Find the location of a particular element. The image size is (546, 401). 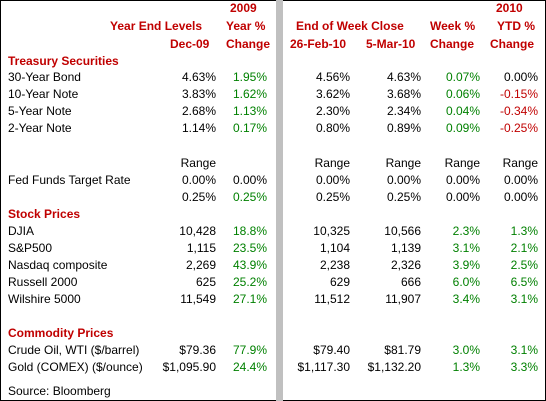

mar5-value: 3.68% is located at coordinates (403, 94).